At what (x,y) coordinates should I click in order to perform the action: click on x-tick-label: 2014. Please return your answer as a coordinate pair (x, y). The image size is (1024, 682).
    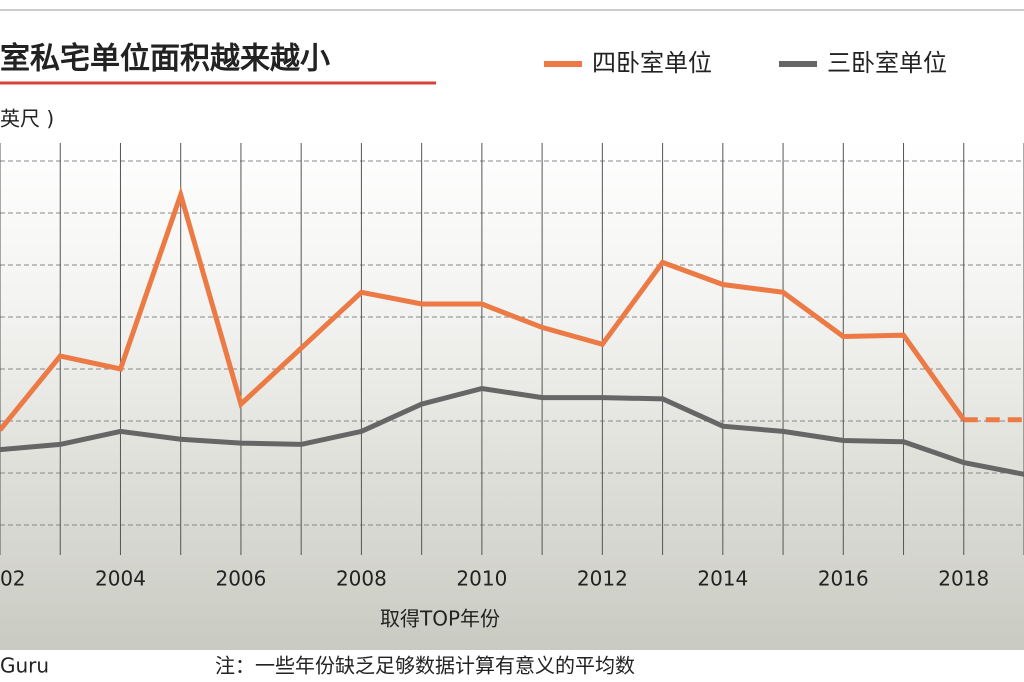
    Looking at the image, I should click on (722, 579).